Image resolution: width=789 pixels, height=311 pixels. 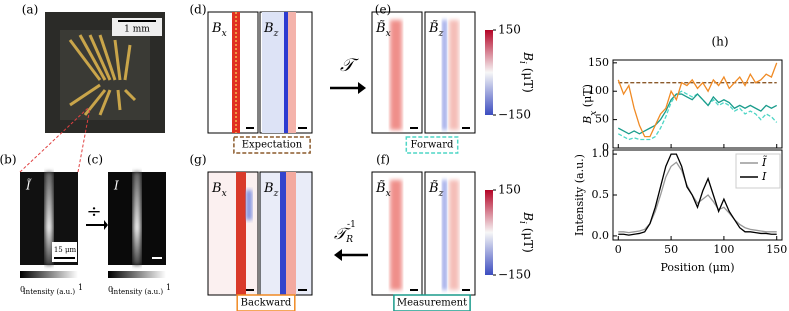 I want to click on box-label: Forward, so click(x=432, y=145).